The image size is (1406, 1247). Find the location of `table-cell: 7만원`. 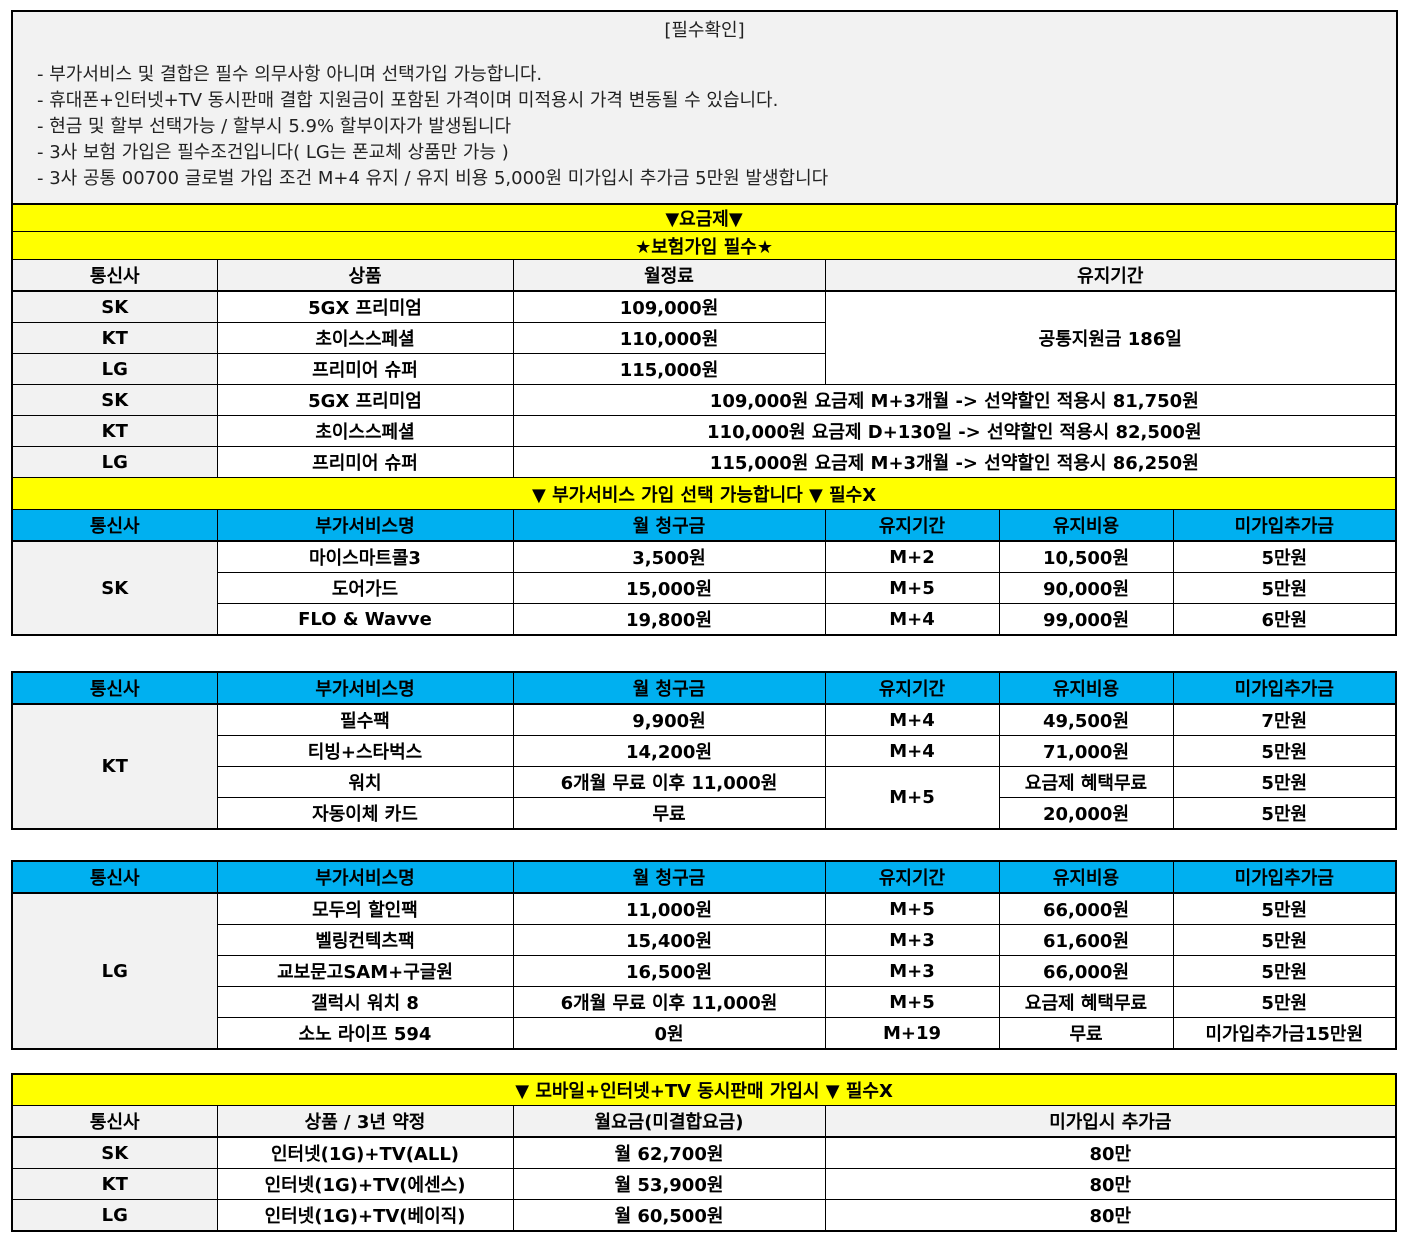

table-cell: 7만원 is located at coordinates (1284, 719).